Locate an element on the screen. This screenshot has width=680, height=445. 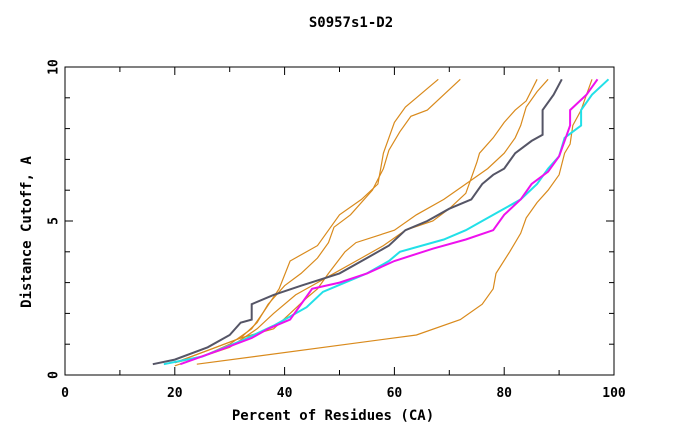
x-axis-label: Percent of Residues (CA) is located at coordinates (333, 416).